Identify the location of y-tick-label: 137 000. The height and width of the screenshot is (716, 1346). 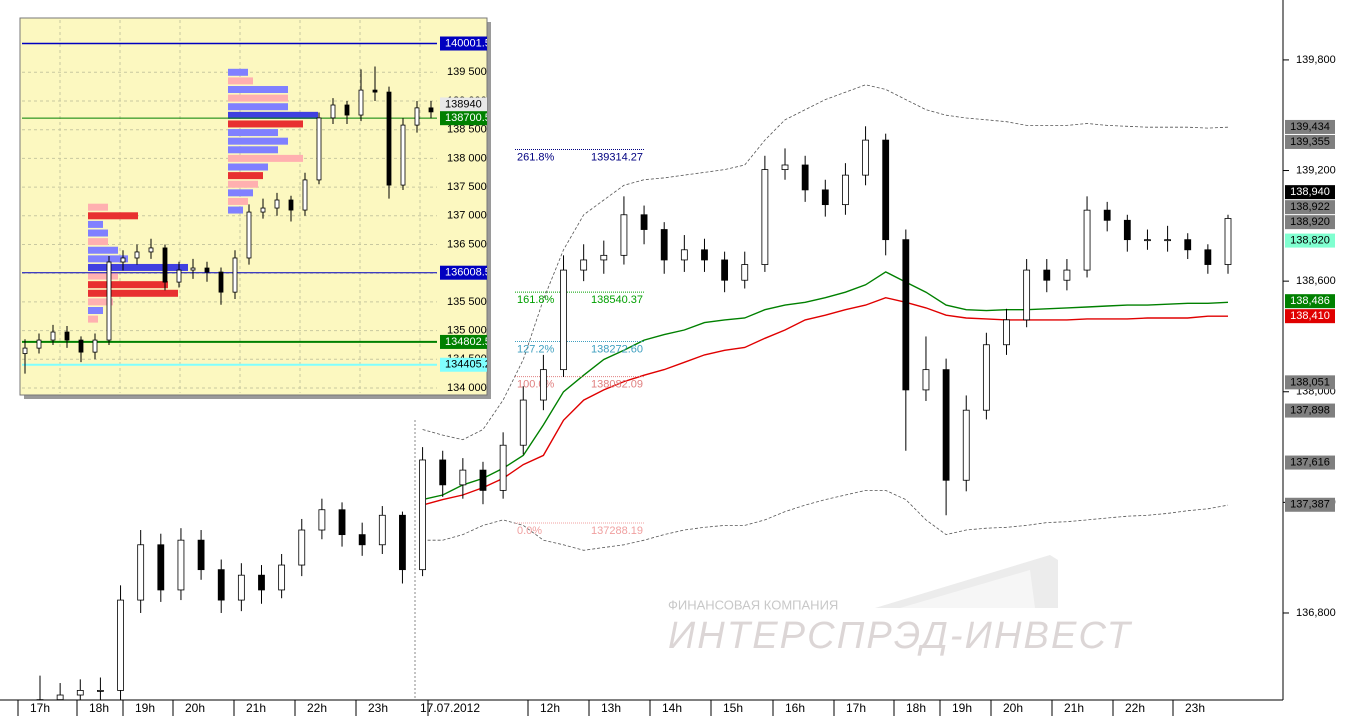
(467, 216).